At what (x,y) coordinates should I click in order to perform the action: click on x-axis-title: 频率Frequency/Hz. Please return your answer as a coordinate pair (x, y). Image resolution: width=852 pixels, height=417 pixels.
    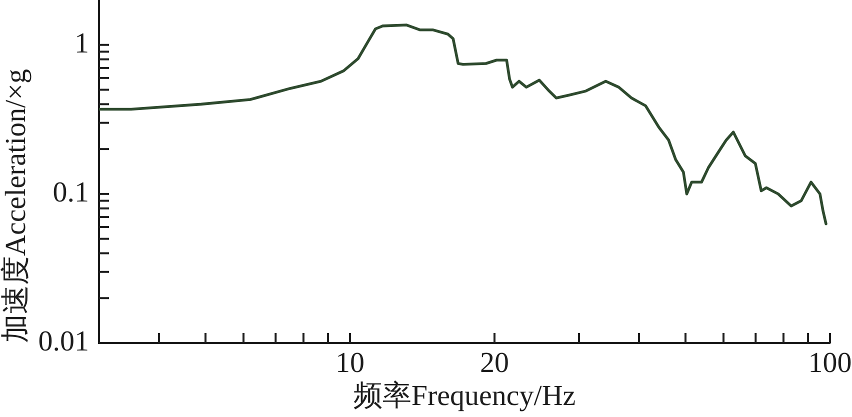
    Looking at the image, I should click on (464, 396).